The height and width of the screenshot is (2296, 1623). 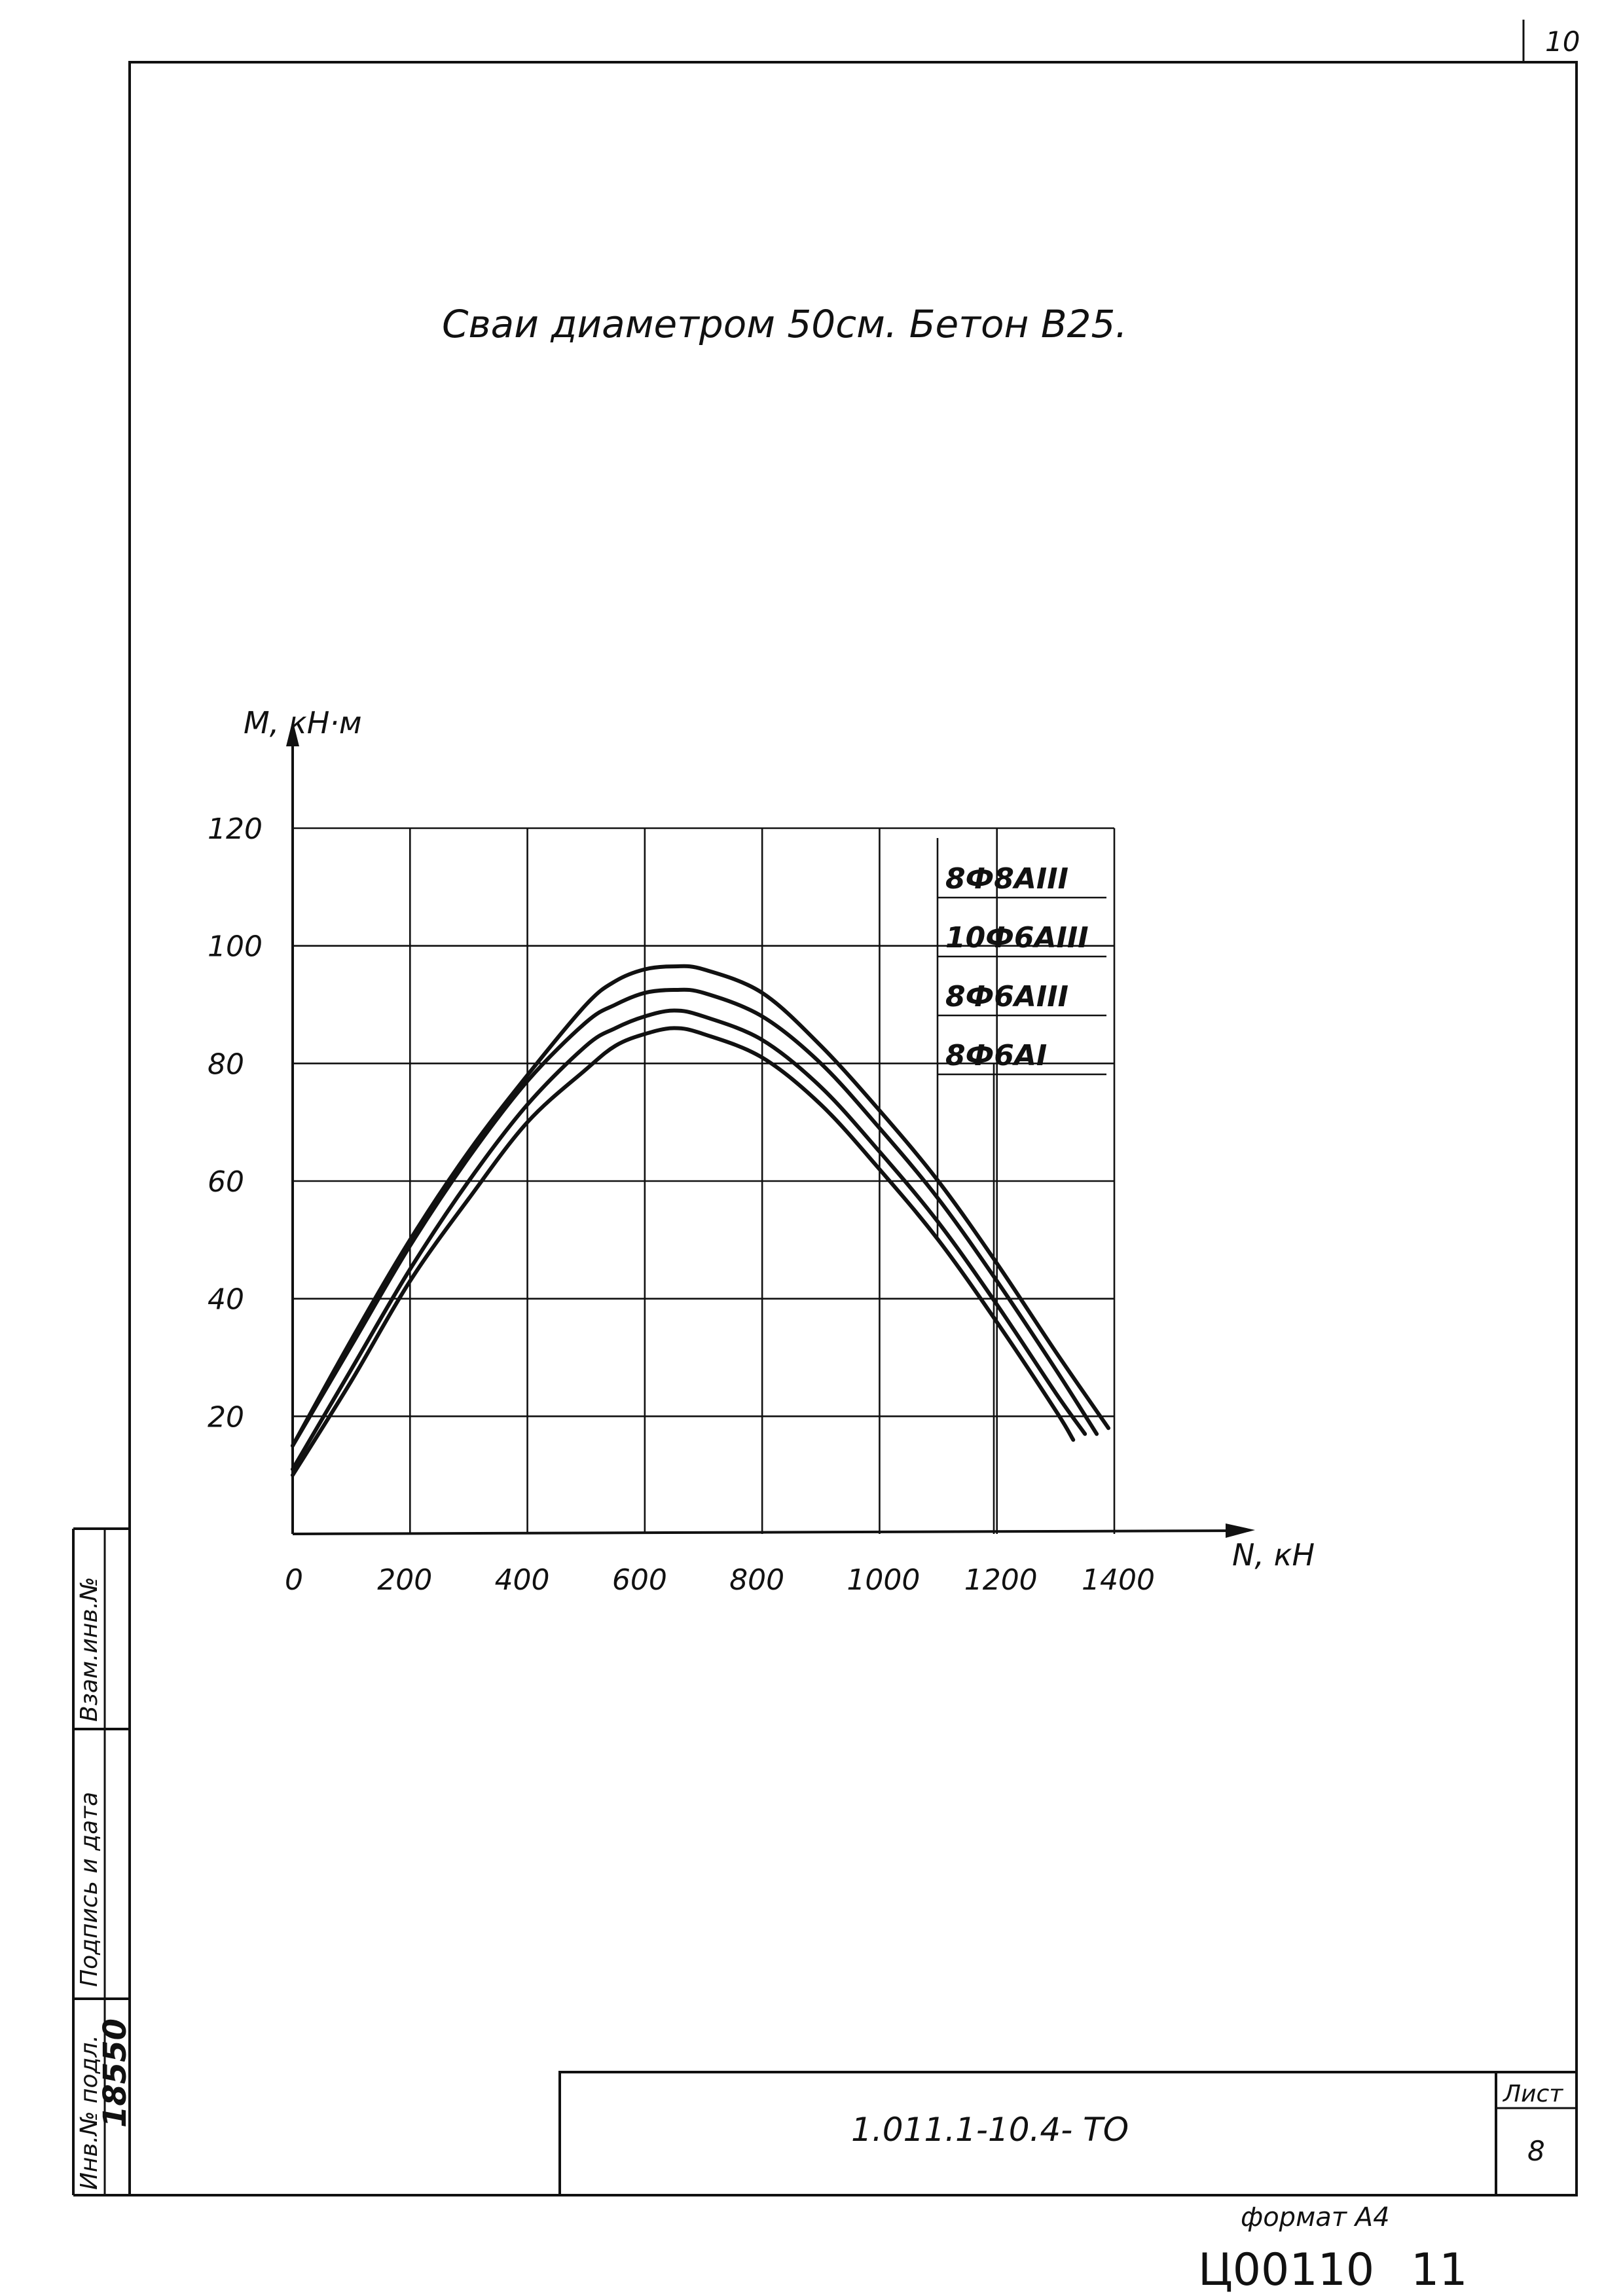 What do you see at coordinates (294, 1580) in the screenshot?
I see `x-tick-label-0: 0` at bounding box center [294, 1580].